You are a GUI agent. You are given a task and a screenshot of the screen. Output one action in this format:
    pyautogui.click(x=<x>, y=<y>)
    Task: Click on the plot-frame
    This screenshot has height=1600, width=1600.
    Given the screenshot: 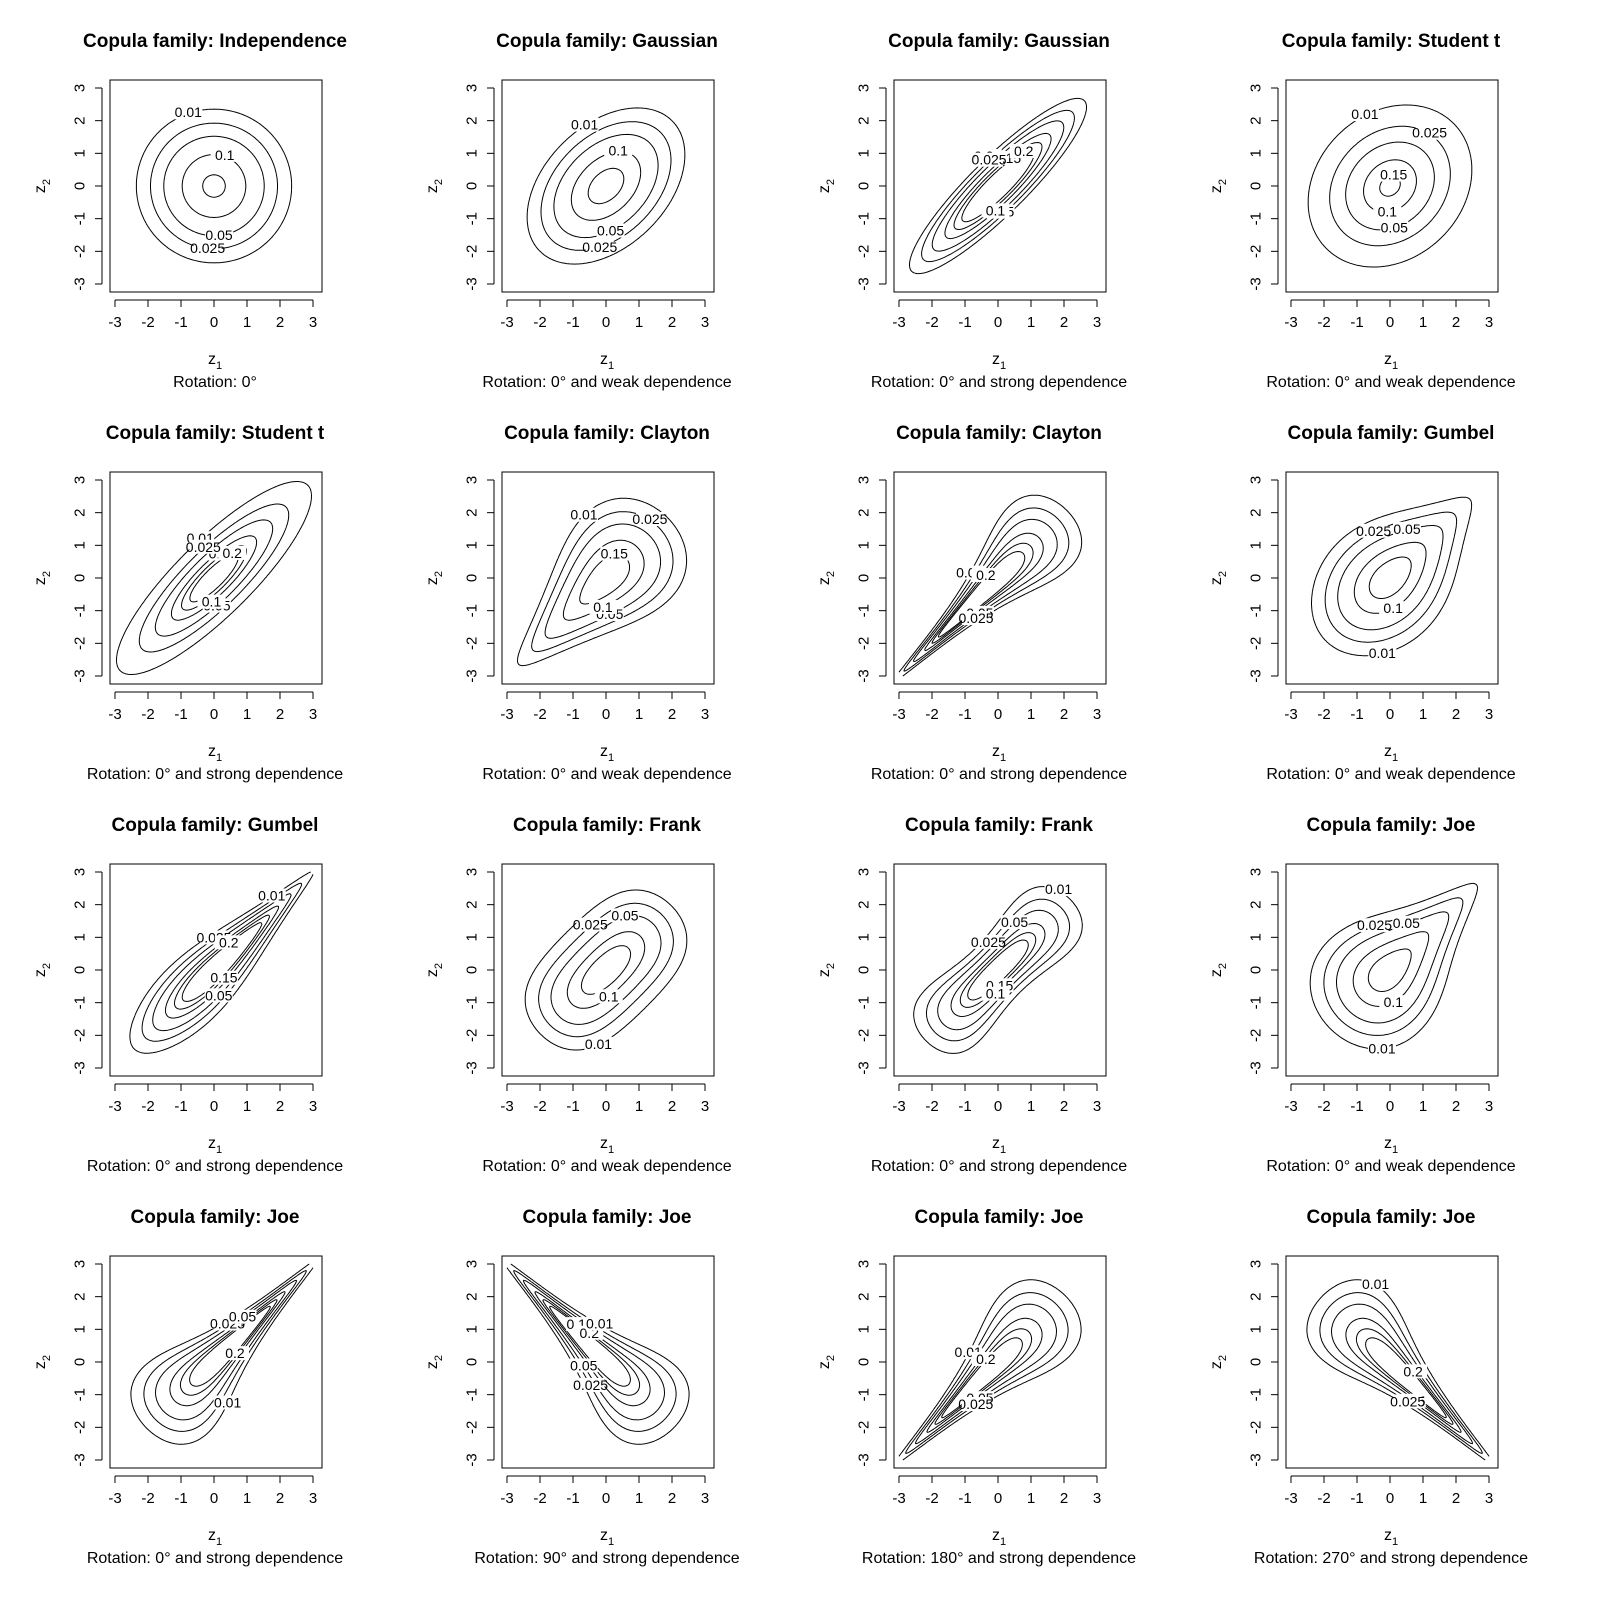 What is the action you would take?
    pyautogui.click(x=1000, y=578)
    